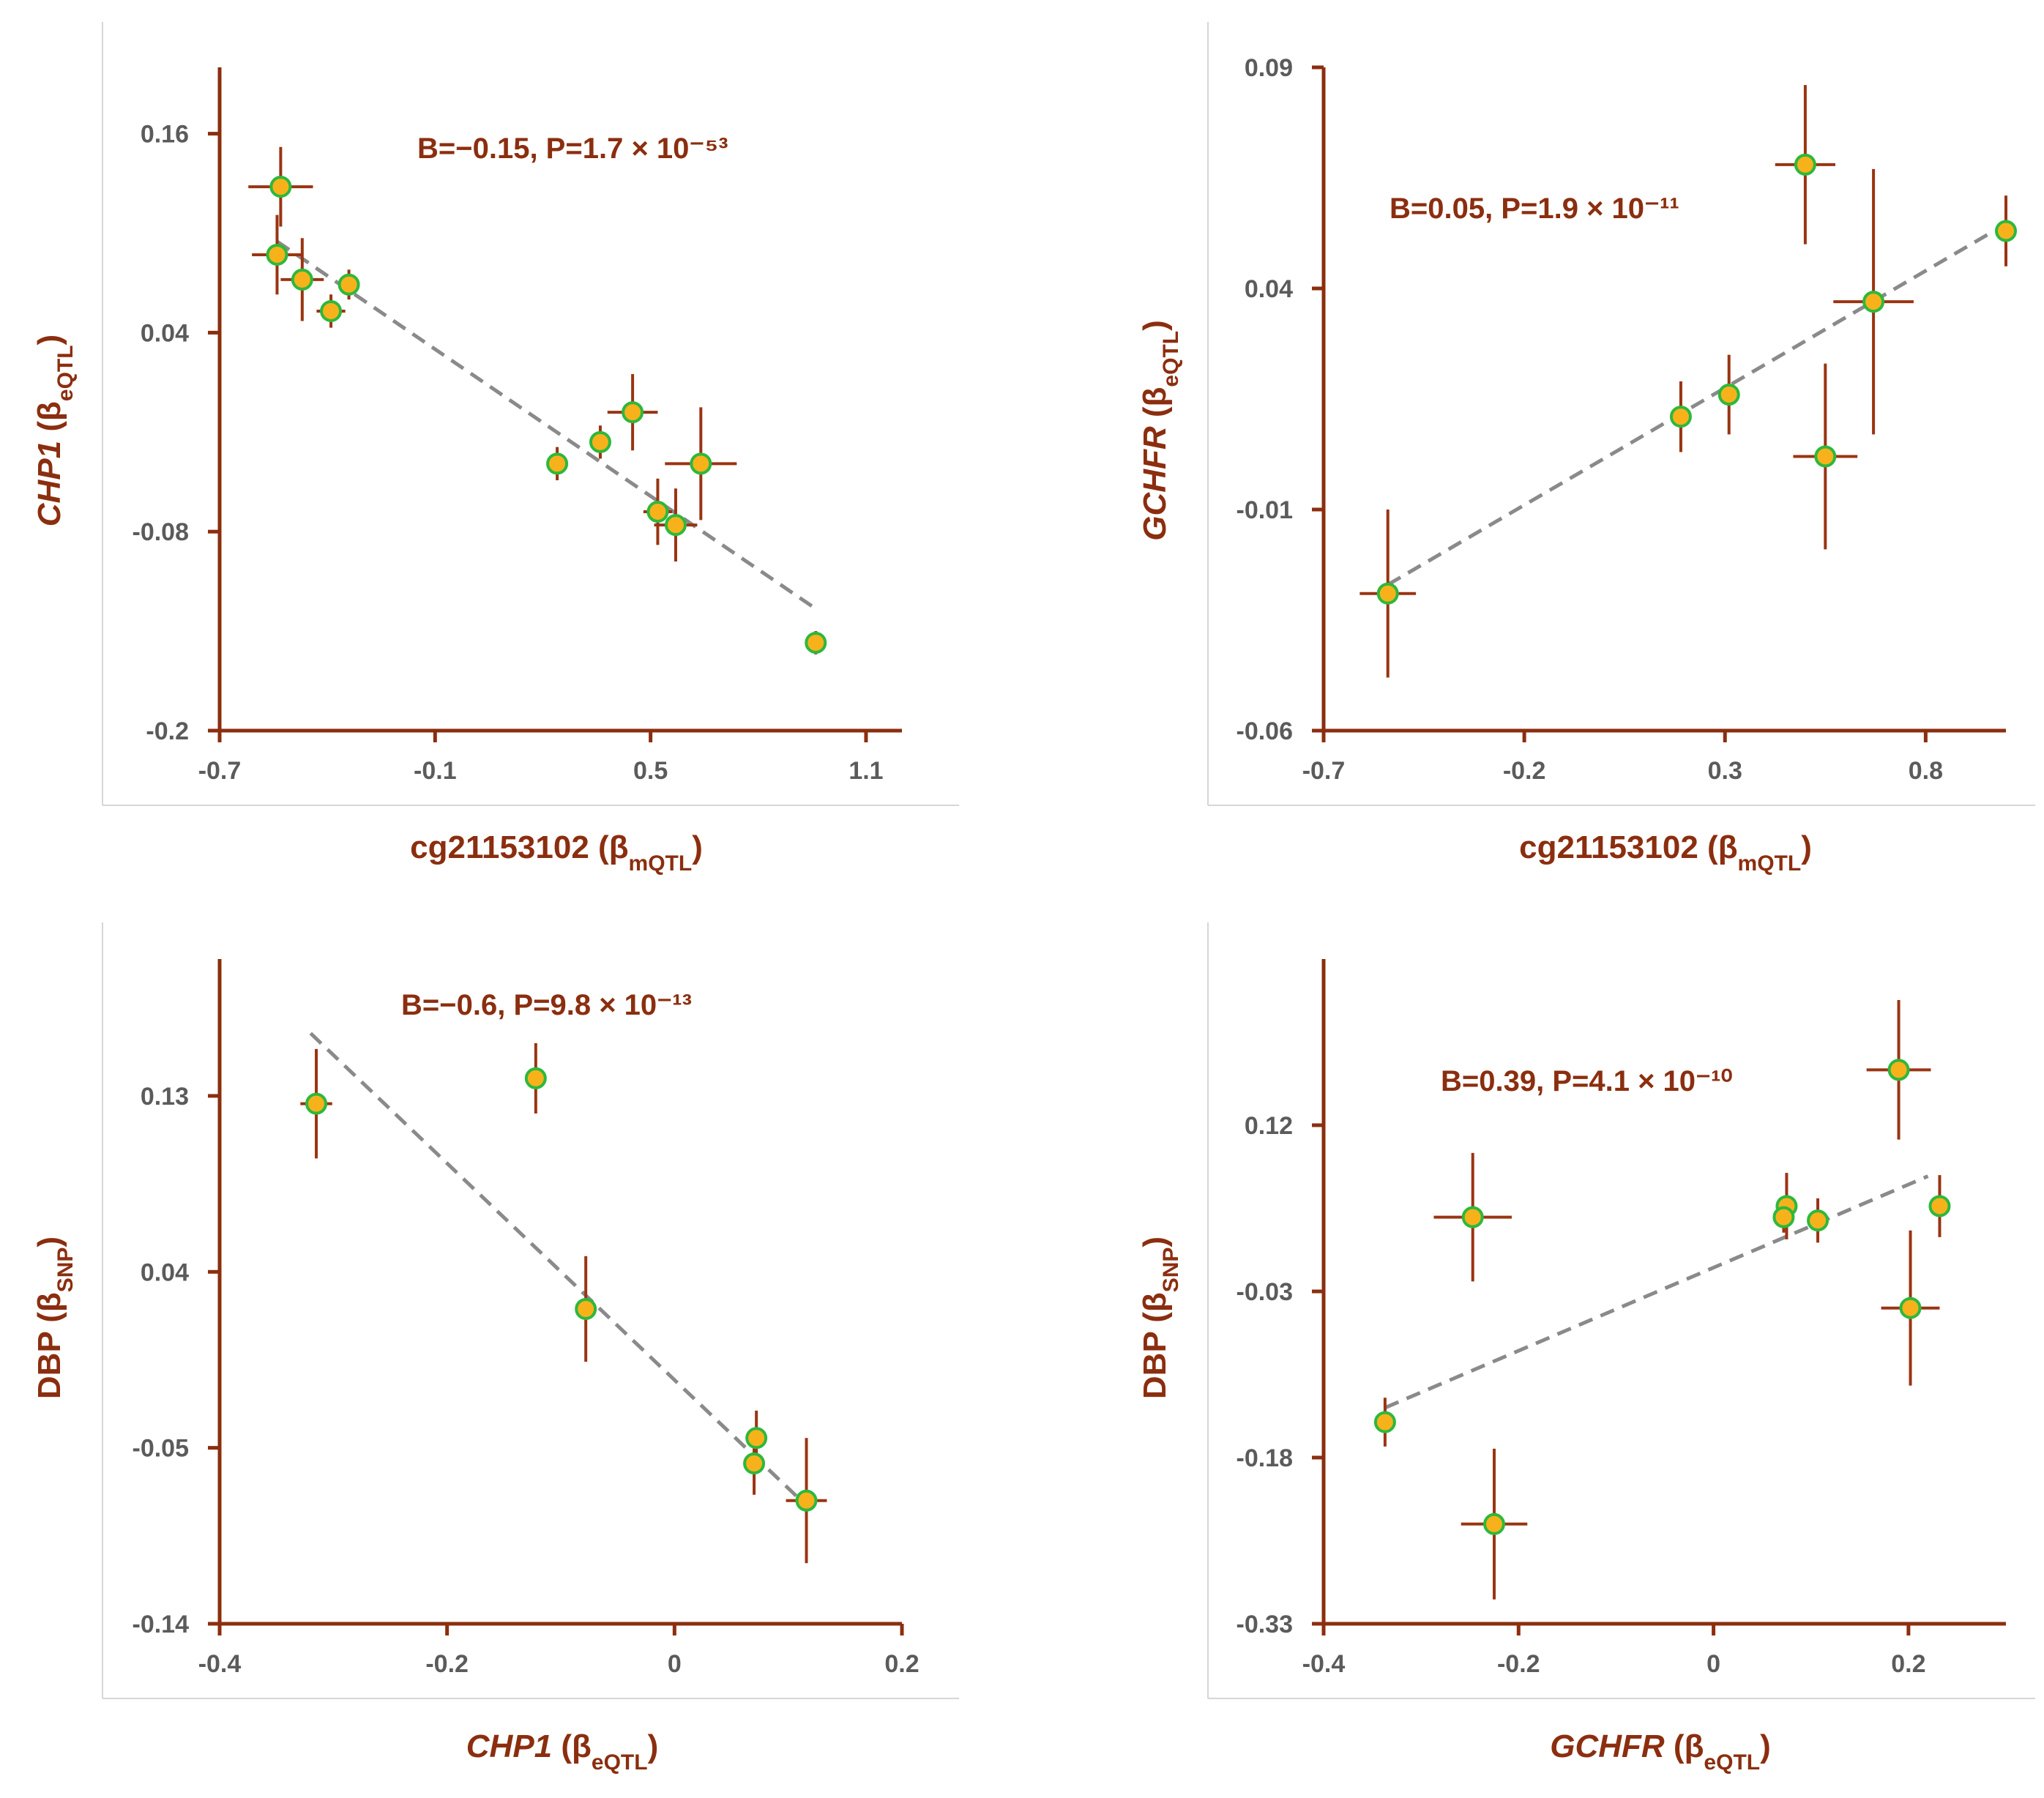 The height and width of the screenshot is (1798, 2044). Describe the element at coordinates (1660, 1751) in the screenshot. I see `x-axis-title: GCHFR (βeQTL)` at that location.